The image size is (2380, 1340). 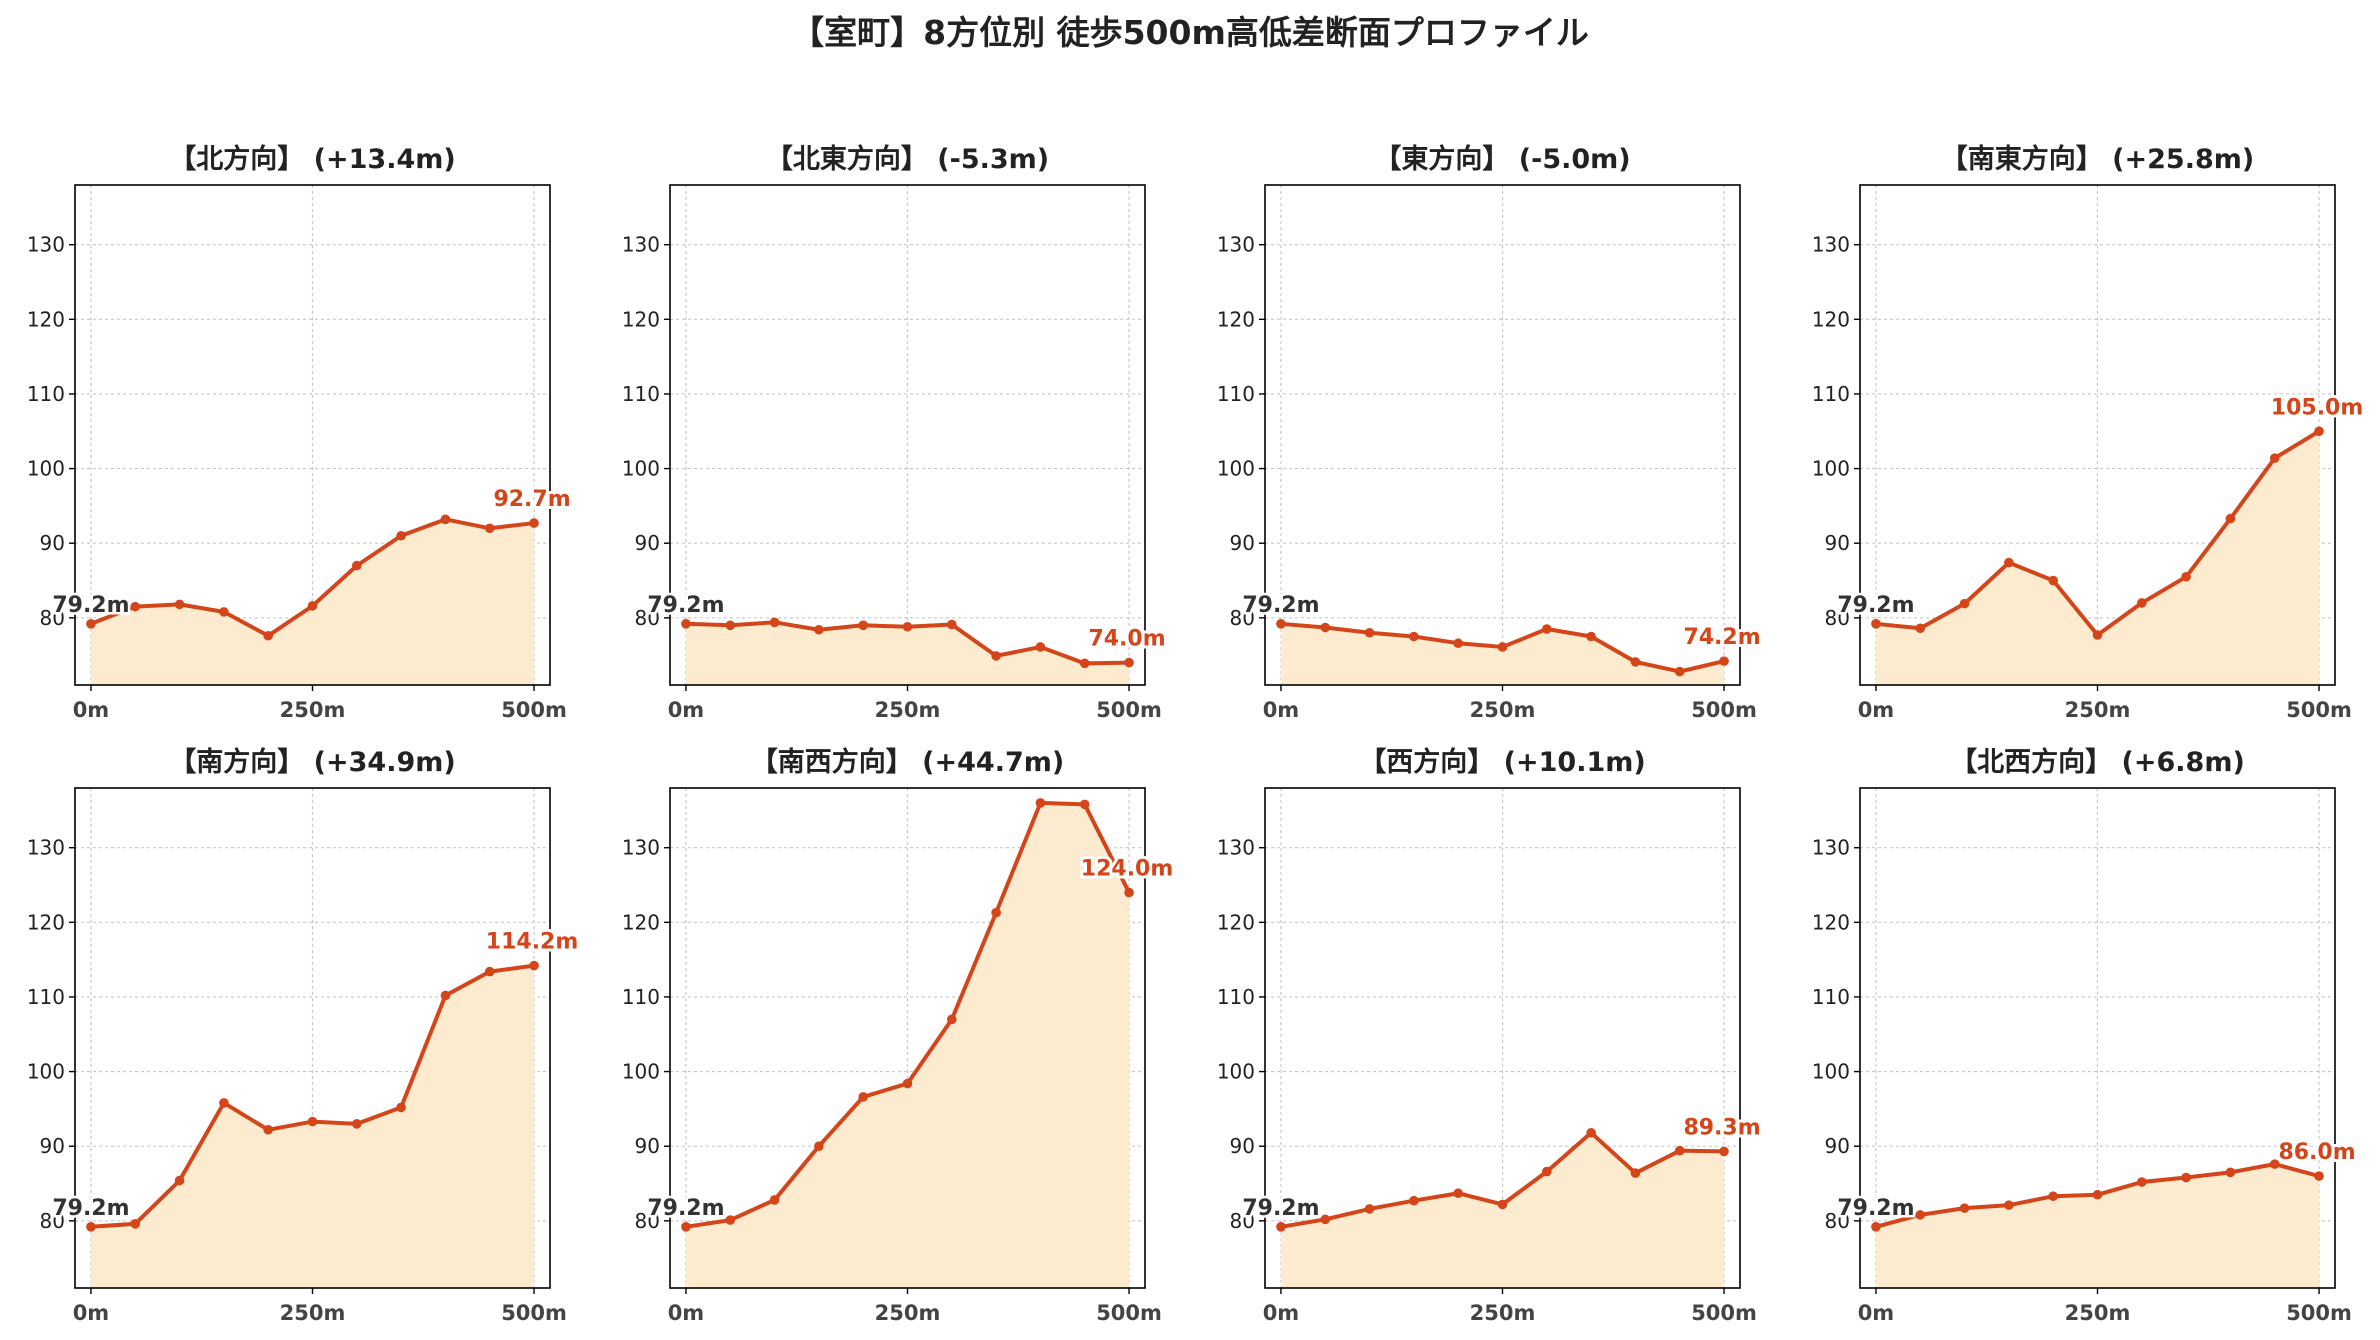 What do you see at coordinates (907, 159) in the screenshot?
I see `panel-title: 【北東方向】 (-5.3m)` at bounding box center [907, 159].